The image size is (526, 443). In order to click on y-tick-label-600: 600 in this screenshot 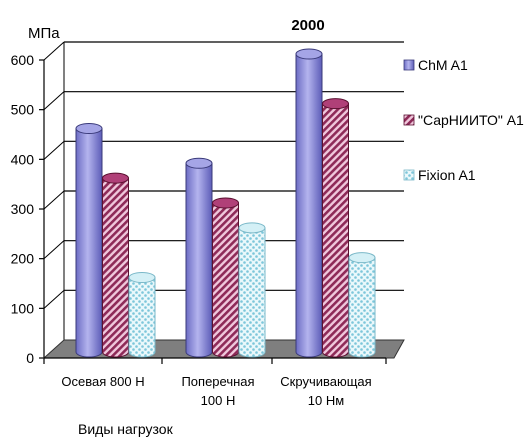, I will do `click(23, 60)`.